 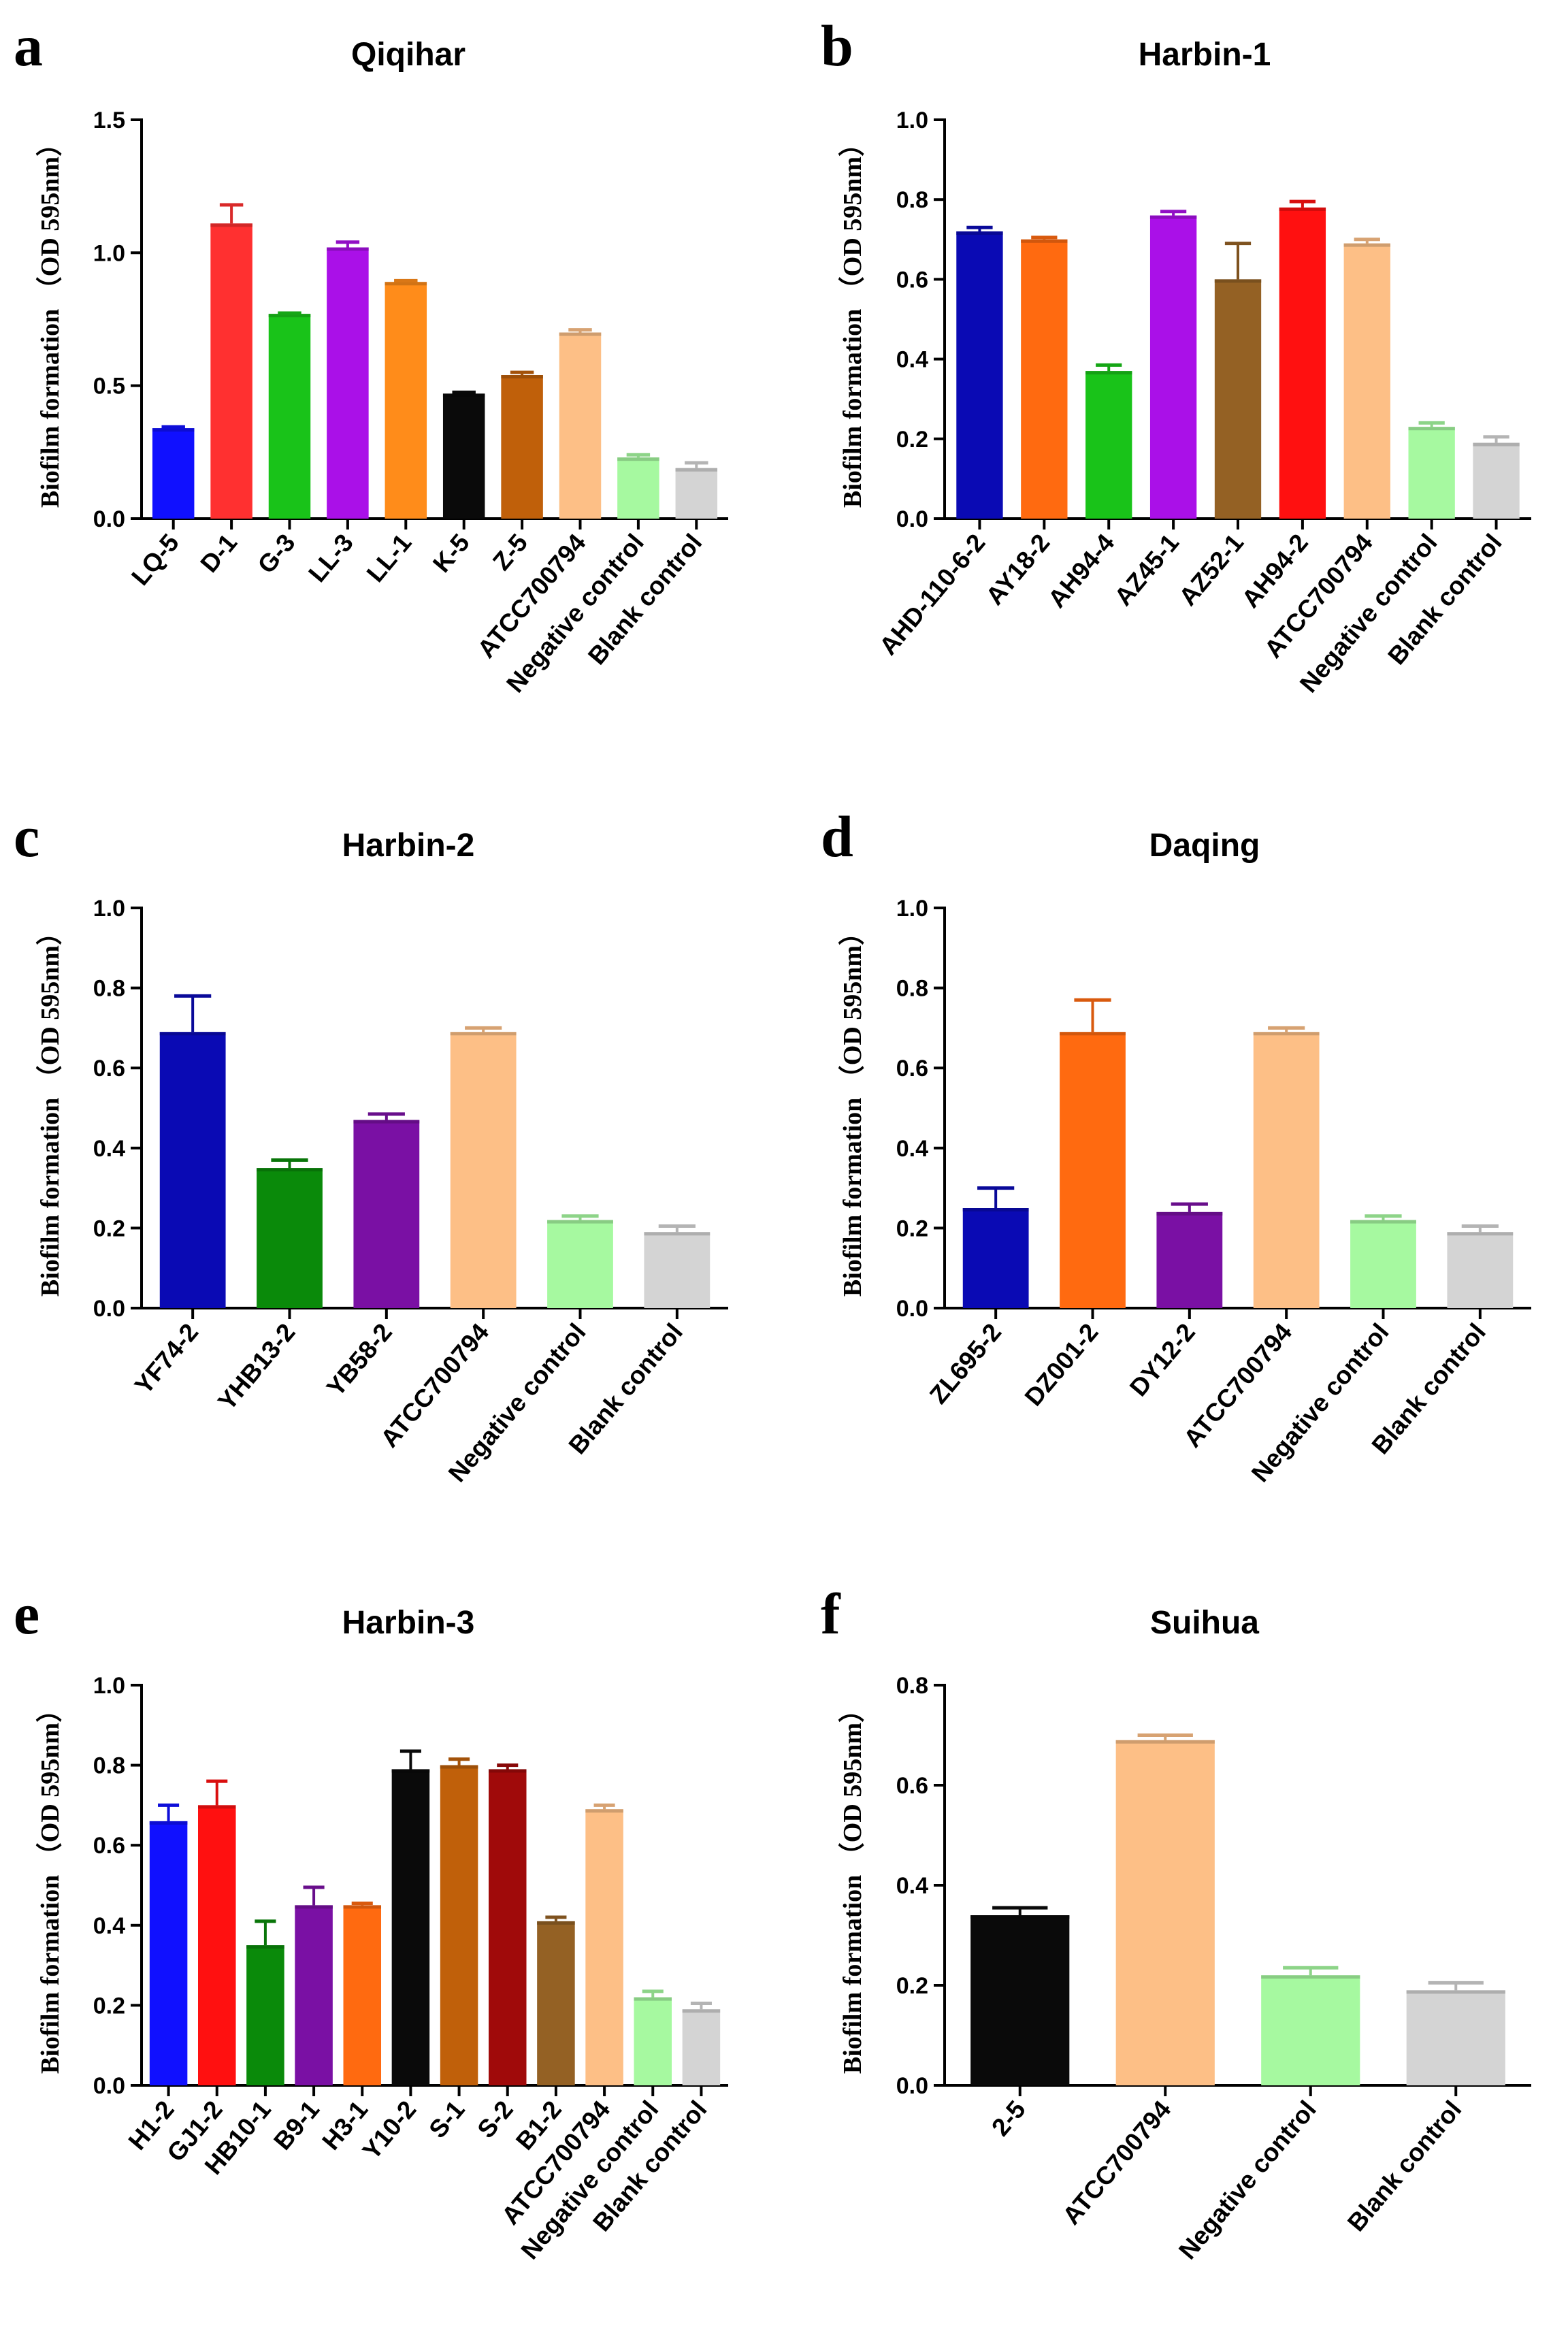 What do you see at coordinates (831, 1613) in the screenshot?
I see `panel-letter-f: f` at bounding box center [831, 1613].